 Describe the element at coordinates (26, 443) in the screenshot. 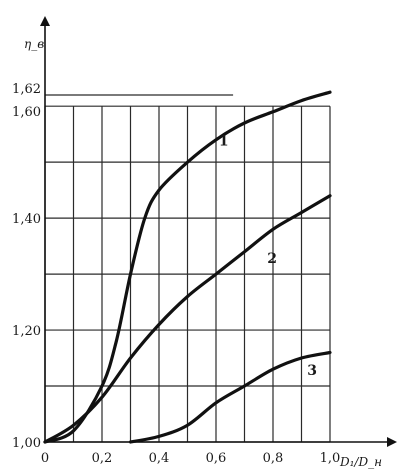

I see `y-tick-label: 1,00` at that location.